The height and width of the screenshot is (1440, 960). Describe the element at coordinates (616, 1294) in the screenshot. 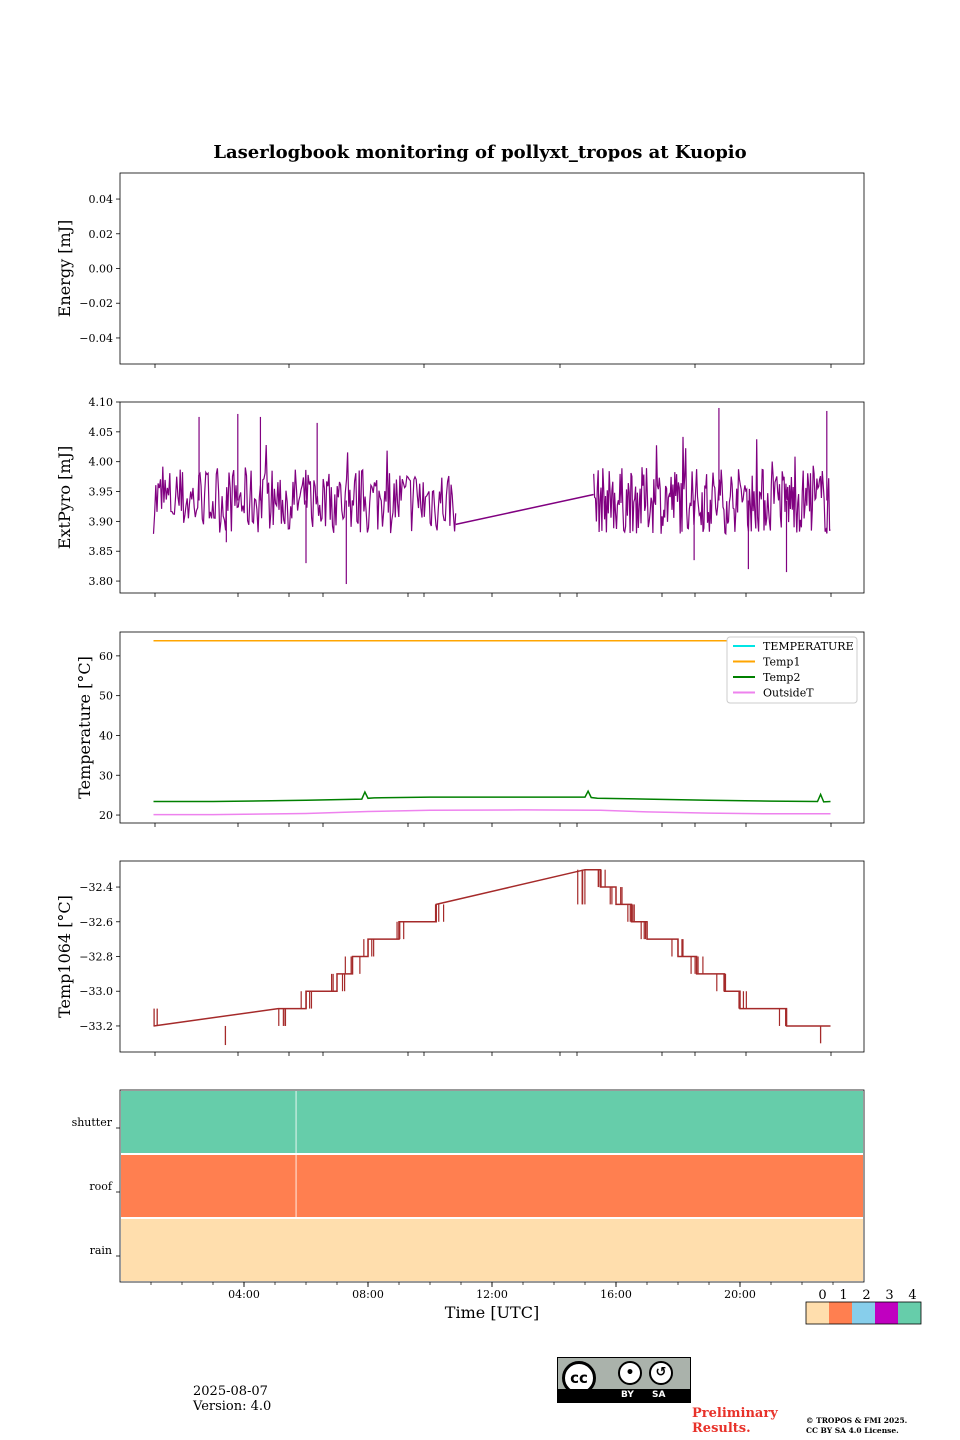

I see `status-xtick-label: 16:00` at that location.